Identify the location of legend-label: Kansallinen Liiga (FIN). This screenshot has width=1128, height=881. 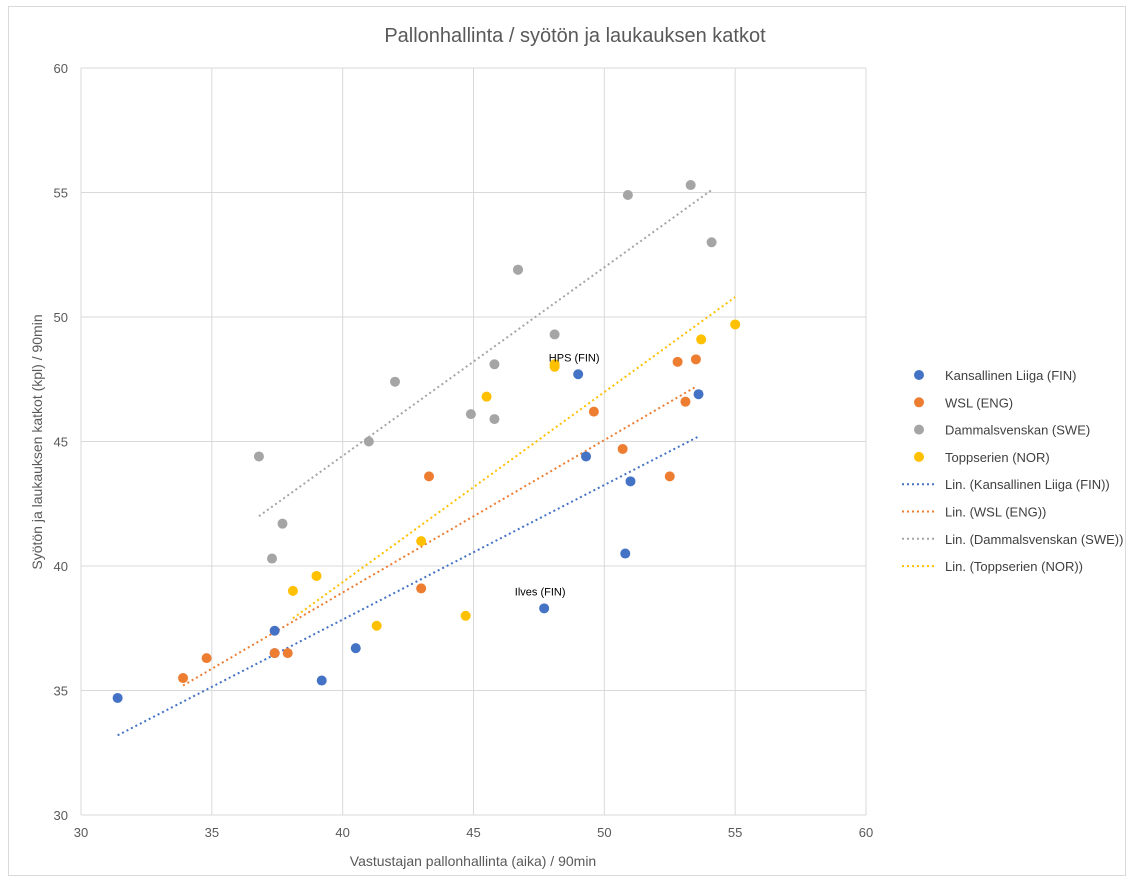
(1011, 375).